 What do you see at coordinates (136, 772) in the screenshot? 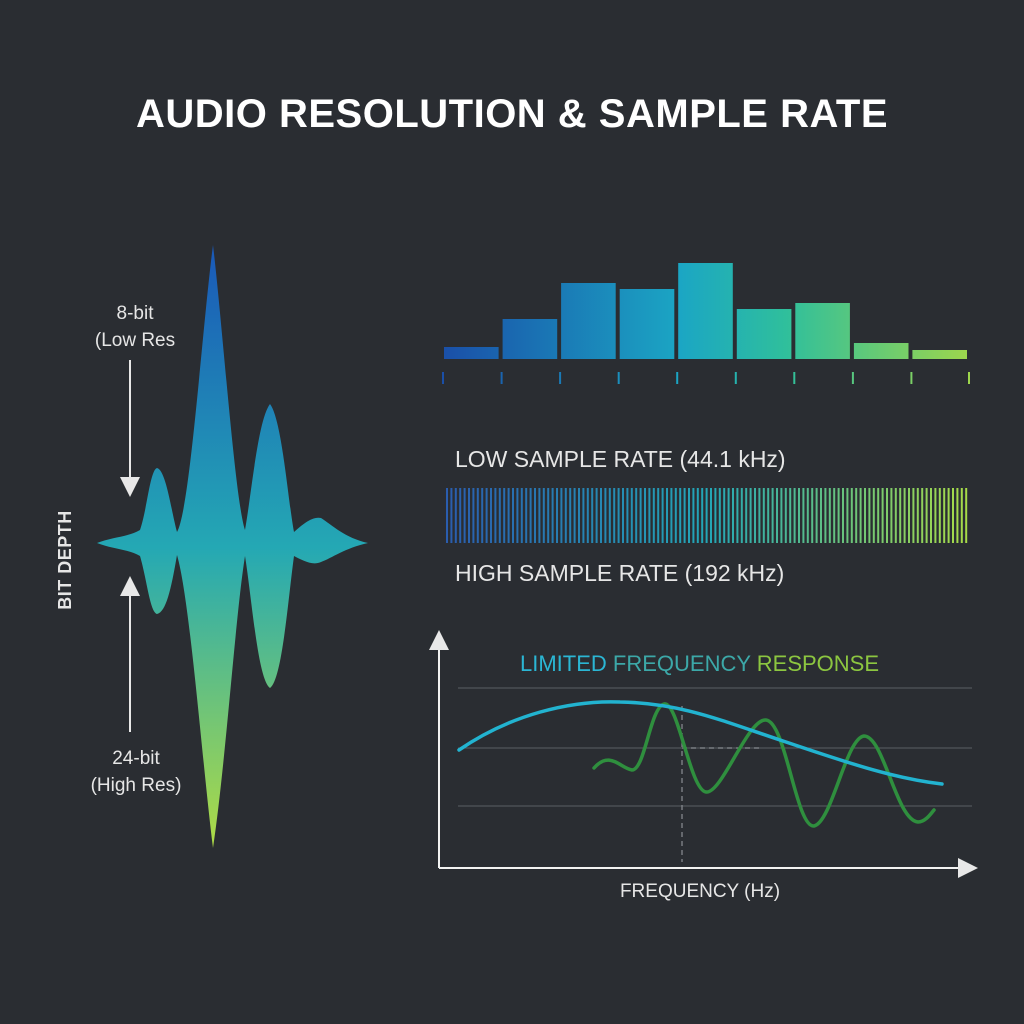
I see `high-res-label: 24-bit (High Res)` at bounding box center [136, 772].